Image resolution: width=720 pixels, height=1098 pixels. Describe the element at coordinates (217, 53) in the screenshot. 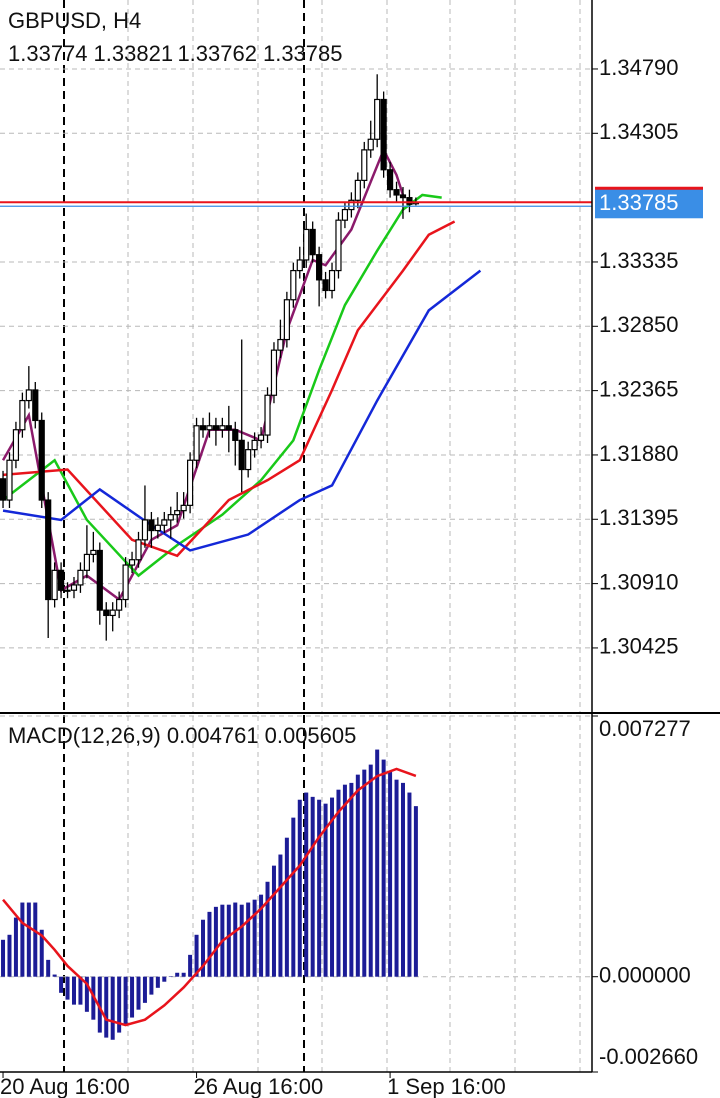

I see `low-value: 1.33762` at that location.